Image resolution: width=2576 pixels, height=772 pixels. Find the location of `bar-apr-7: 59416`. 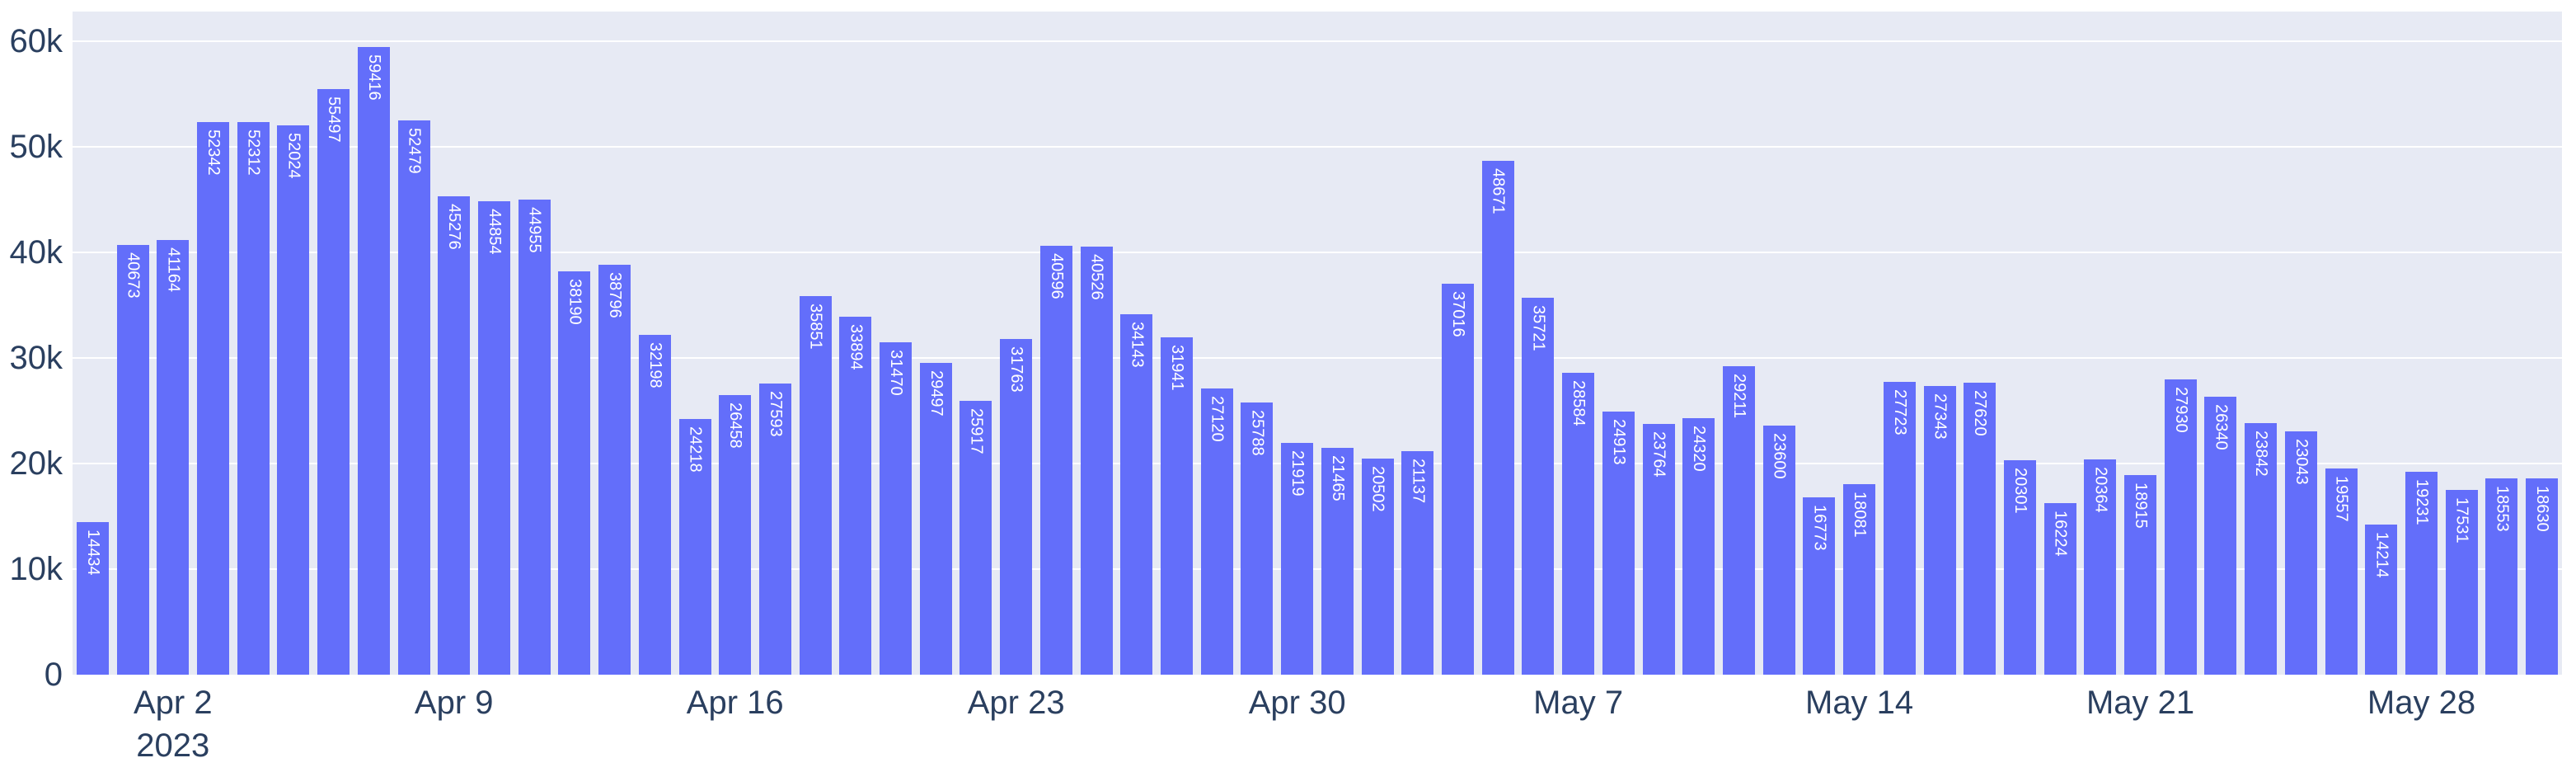

bar-apr-7: 59416 is located at coordinates (374, 361).